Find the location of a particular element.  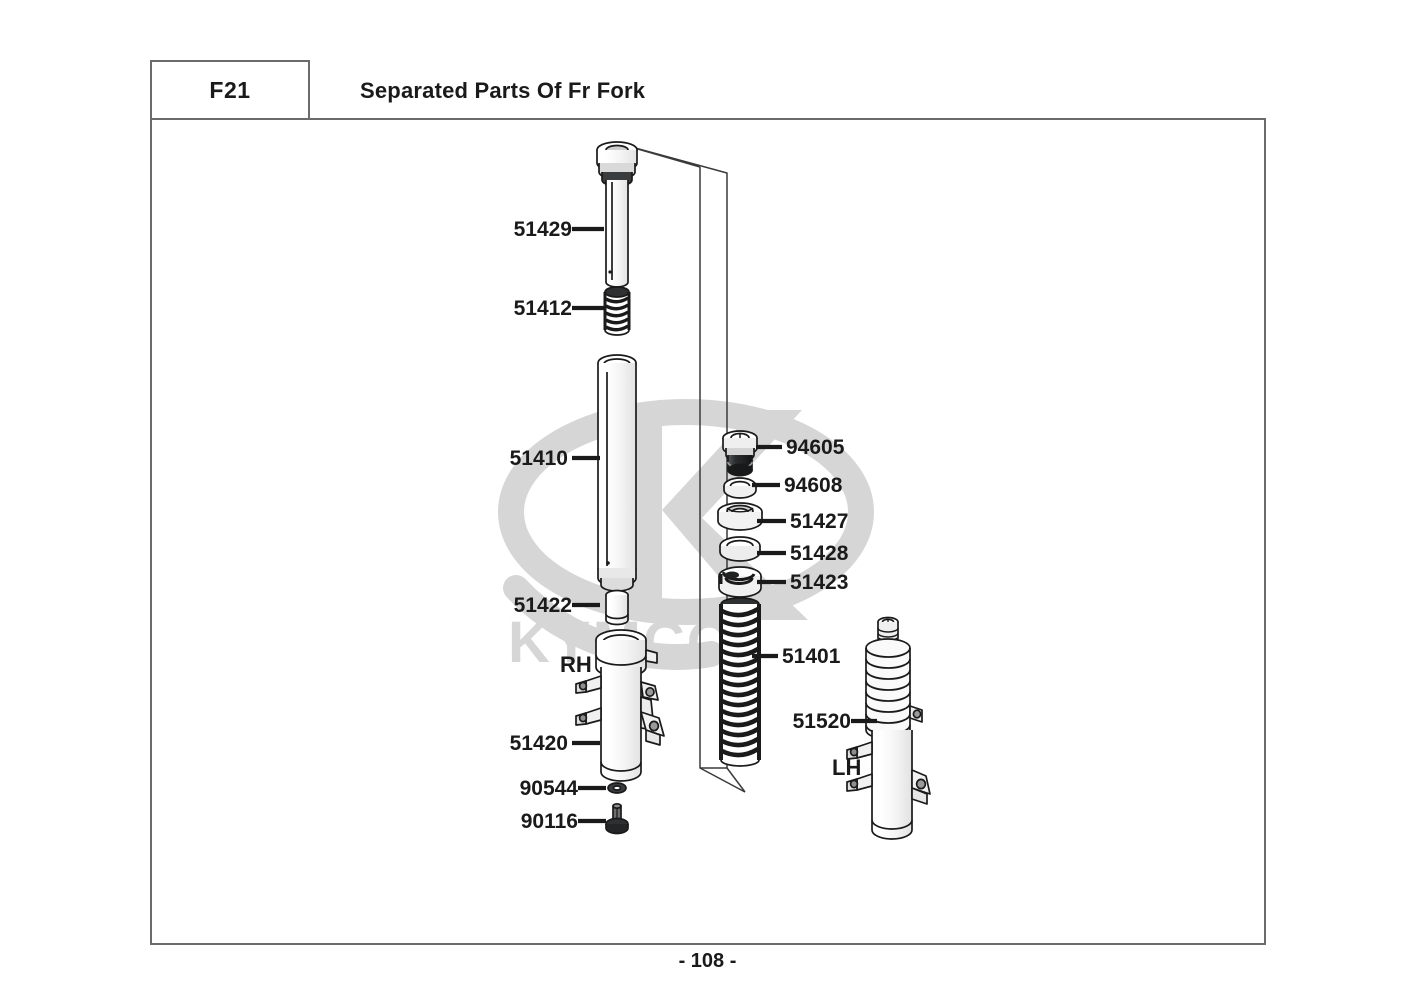

part-label-90116: 90116 is located at coordinates (549, 821).